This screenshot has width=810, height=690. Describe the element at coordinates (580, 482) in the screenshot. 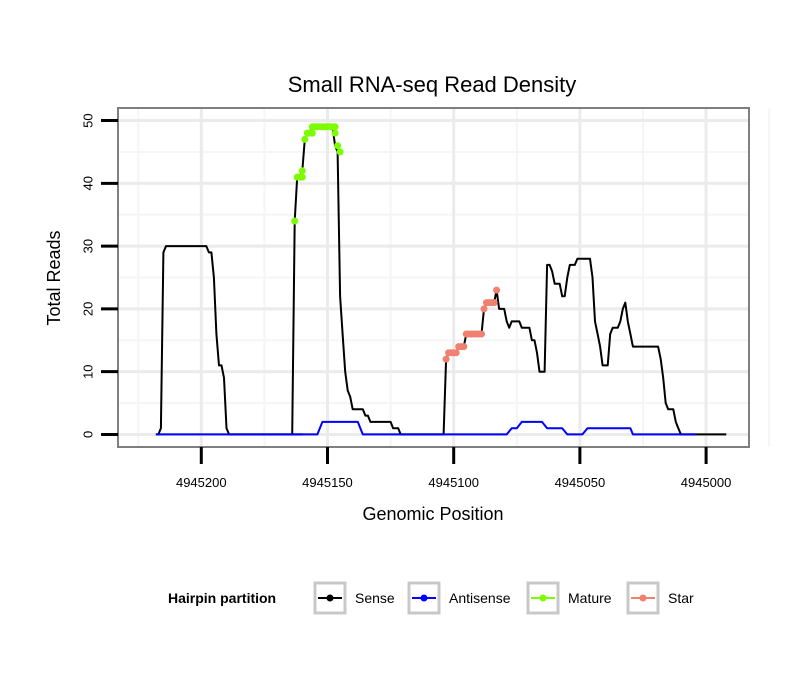

I see `x-tick-label: 4945050` at that location.